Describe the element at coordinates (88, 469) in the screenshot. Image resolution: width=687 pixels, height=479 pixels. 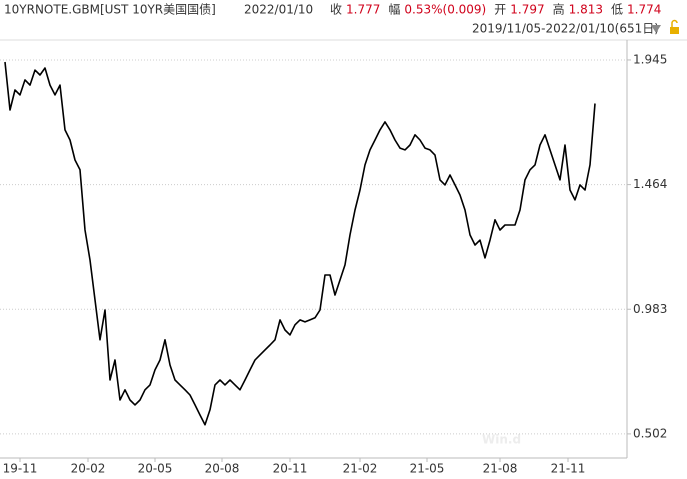
I see `x-tick-label: 20-02` at that location.